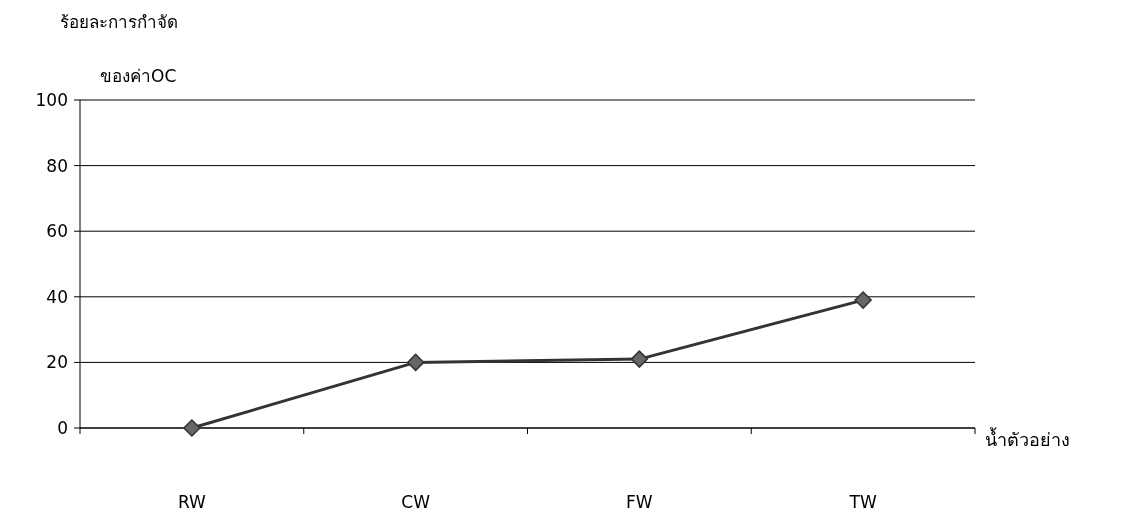 The height and width of the screenshot is (518, 1129). I want to click on y-tick-label: 0, so click(62, 428).